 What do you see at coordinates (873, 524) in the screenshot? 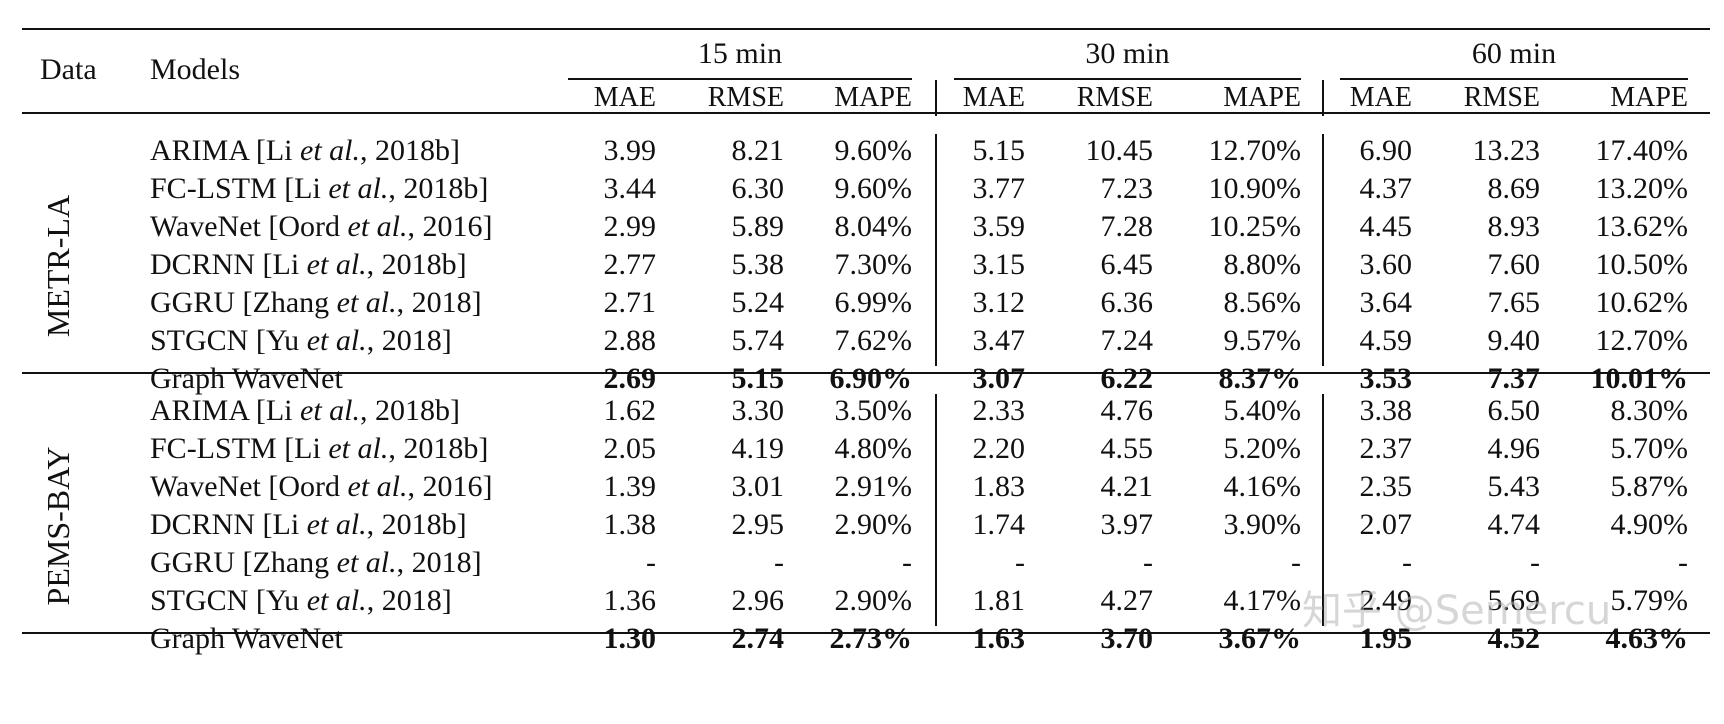
I see `metric-value: 2.90%` at bounding box center [873, 524].